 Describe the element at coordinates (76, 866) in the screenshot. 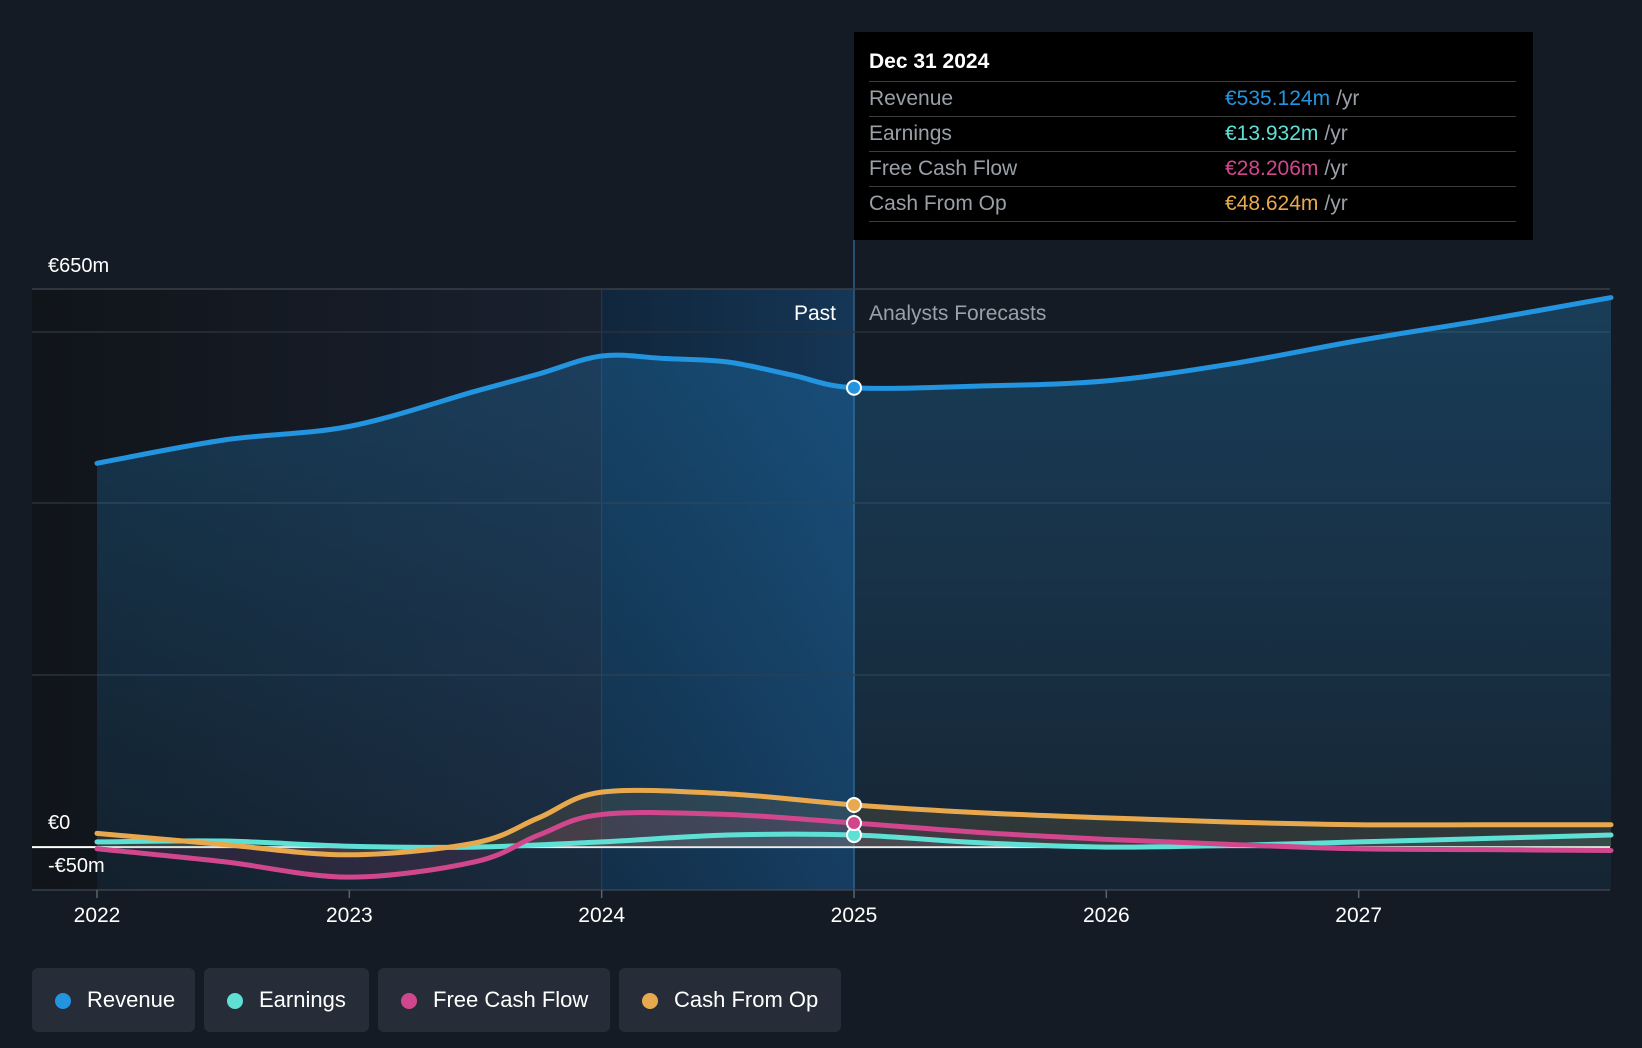

I see `y-label-bottom: -€50m` at that location.